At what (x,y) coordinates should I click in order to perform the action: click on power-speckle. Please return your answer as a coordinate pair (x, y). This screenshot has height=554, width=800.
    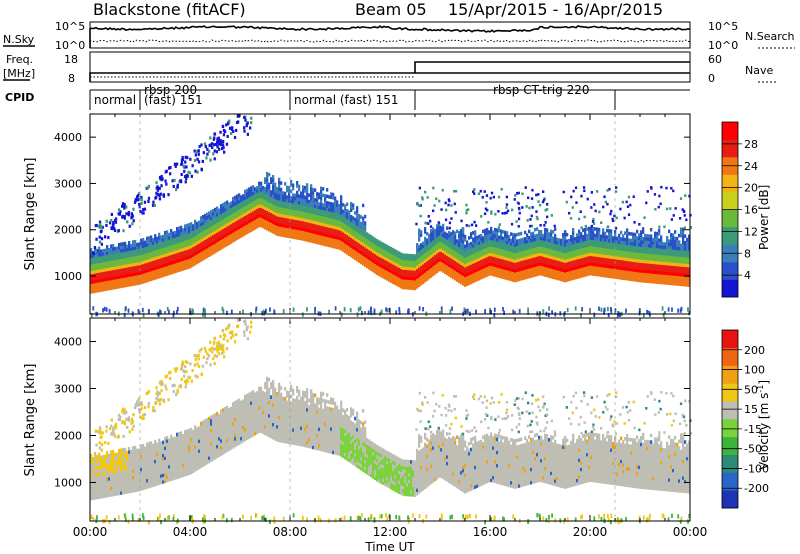
    Looking at the image, I should click on (341, 314).